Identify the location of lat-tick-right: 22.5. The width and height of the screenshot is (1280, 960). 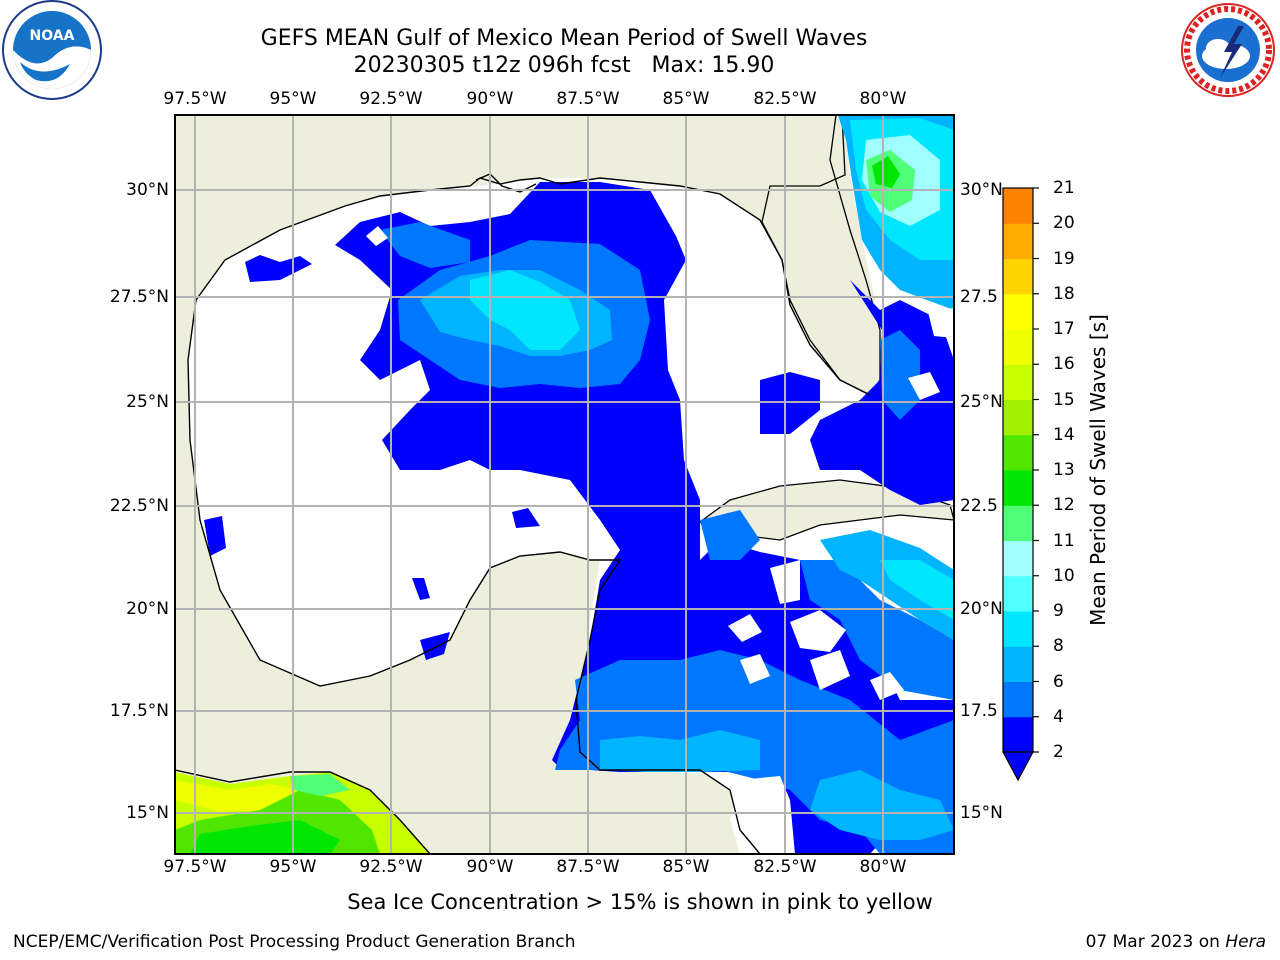
(979, 506).